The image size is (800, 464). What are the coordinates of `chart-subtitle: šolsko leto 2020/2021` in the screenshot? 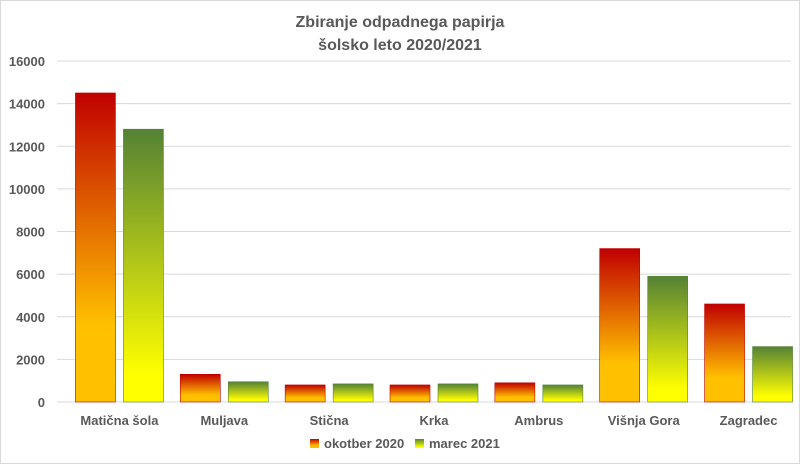 It's located at (400, 45).